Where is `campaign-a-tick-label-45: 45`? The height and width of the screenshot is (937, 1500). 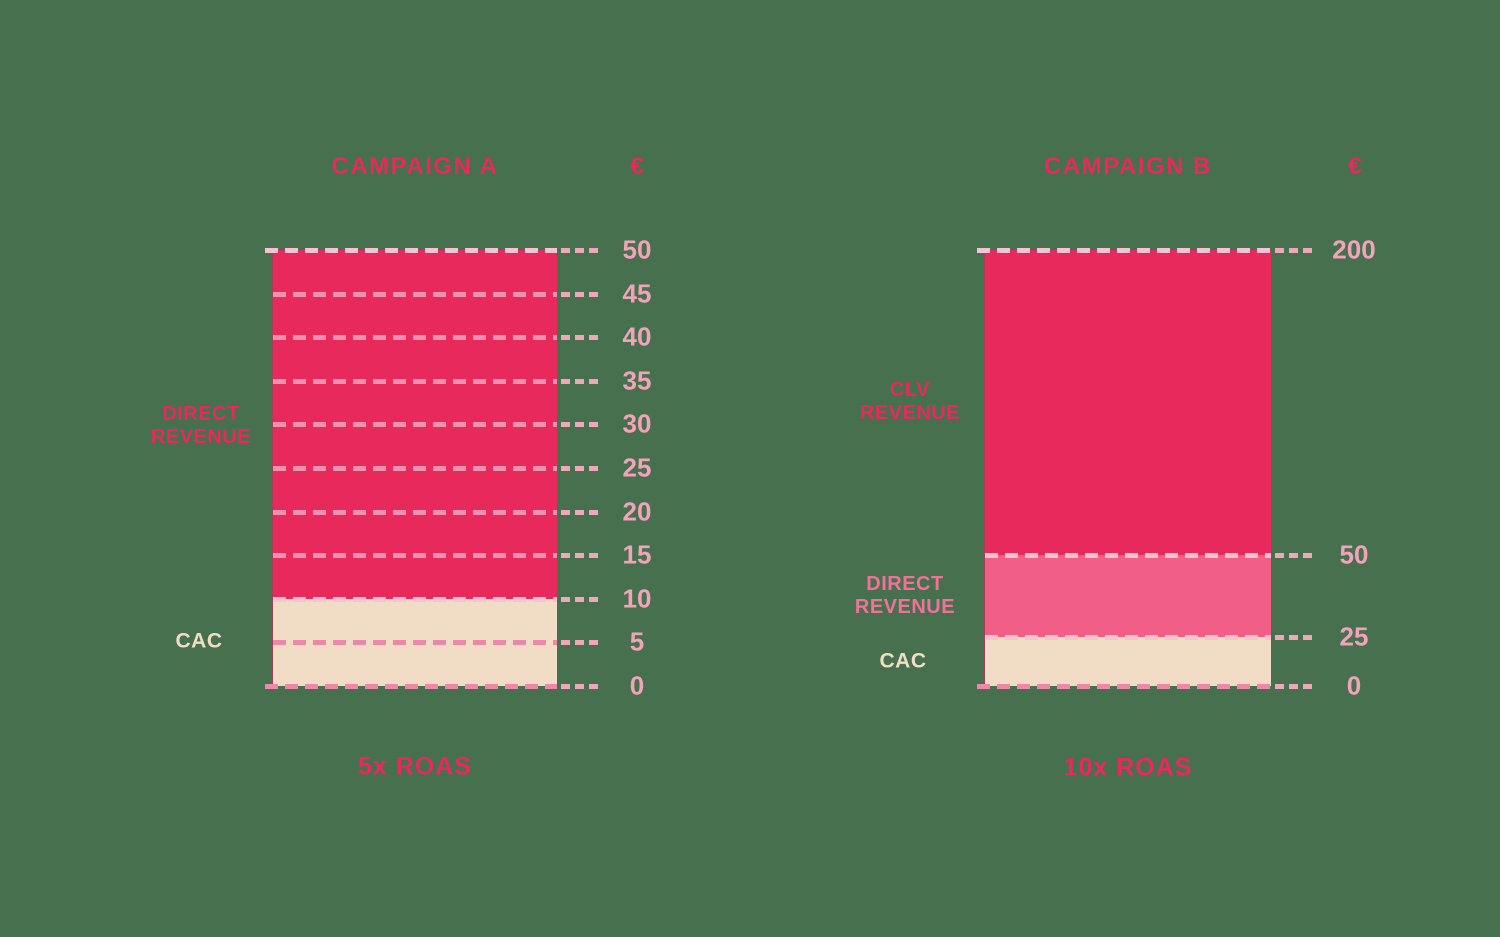 campaign-a-tick-label-45: 45 is located at coordinates (637, 293).